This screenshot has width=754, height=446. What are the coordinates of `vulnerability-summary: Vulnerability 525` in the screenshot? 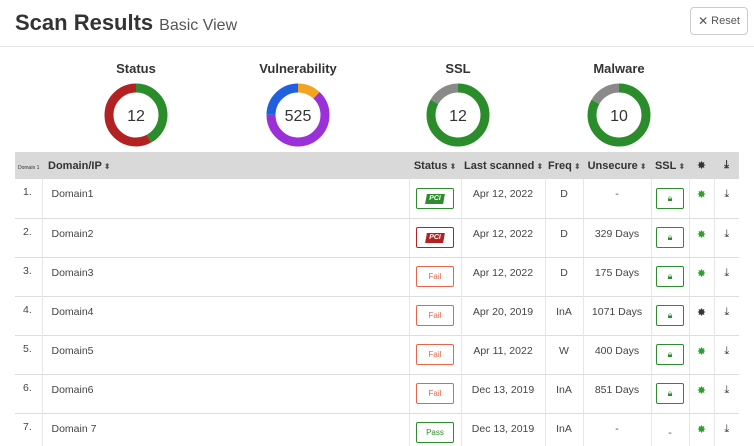 It's located at (298, 106).